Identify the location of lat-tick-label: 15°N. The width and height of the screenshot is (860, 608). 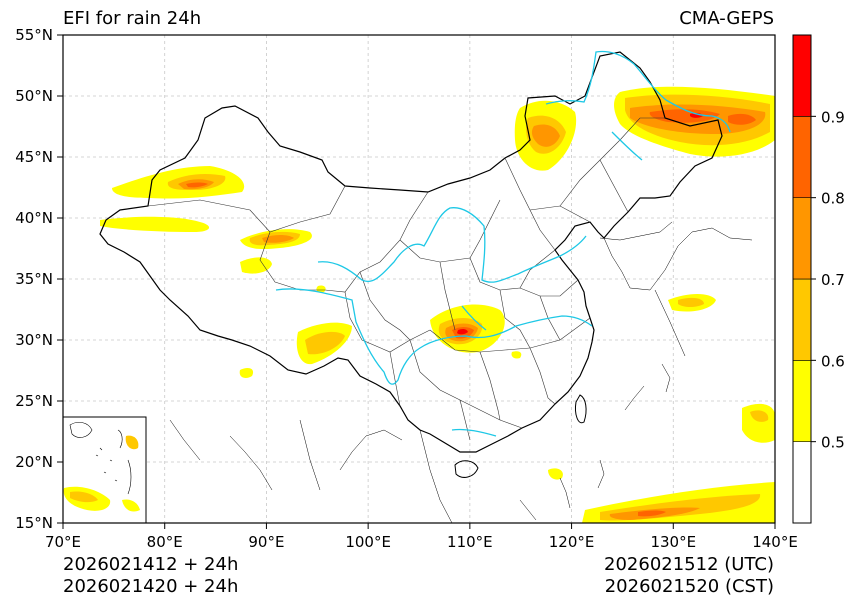
(34, 523).